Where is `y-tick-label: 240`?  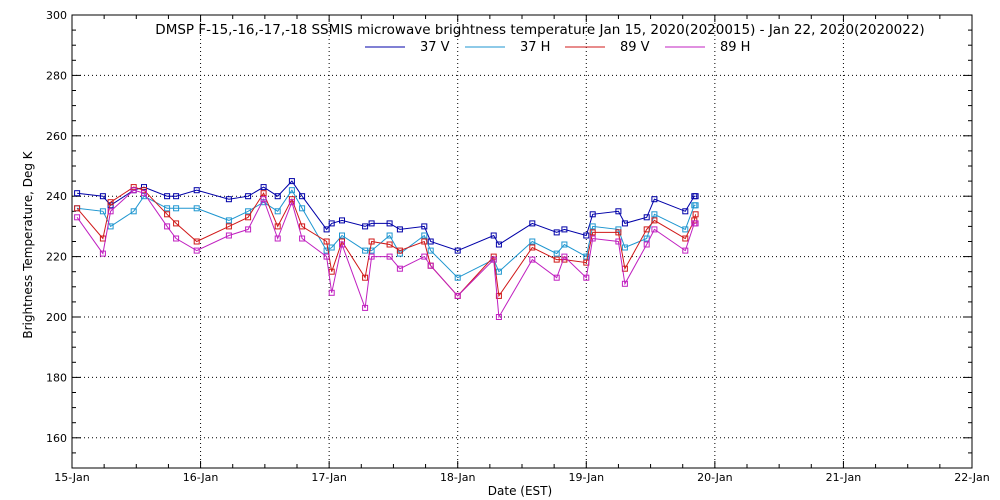 y-tick-label: 240 is located at coordinates (56, 196).